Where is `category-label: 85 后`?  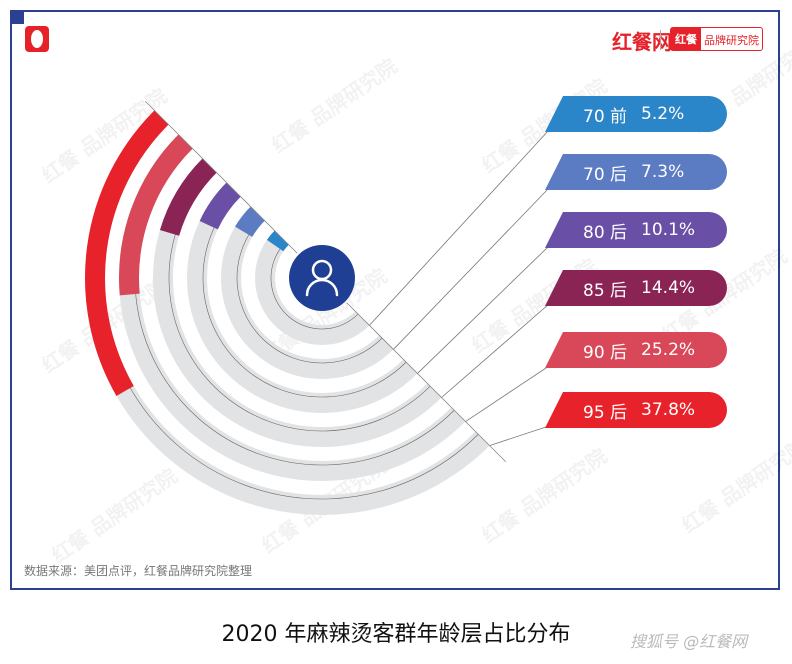
category-label: 85 后 is located at coordinates (605, 290).